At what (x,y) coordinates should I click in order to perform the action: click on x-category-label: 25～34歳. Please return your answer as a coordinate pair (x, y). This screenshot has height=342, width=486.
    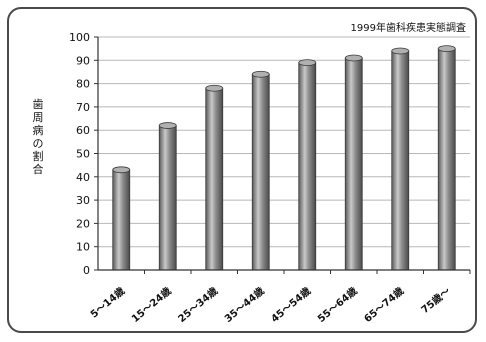
    Looking at the image, I should click on (197, 304).